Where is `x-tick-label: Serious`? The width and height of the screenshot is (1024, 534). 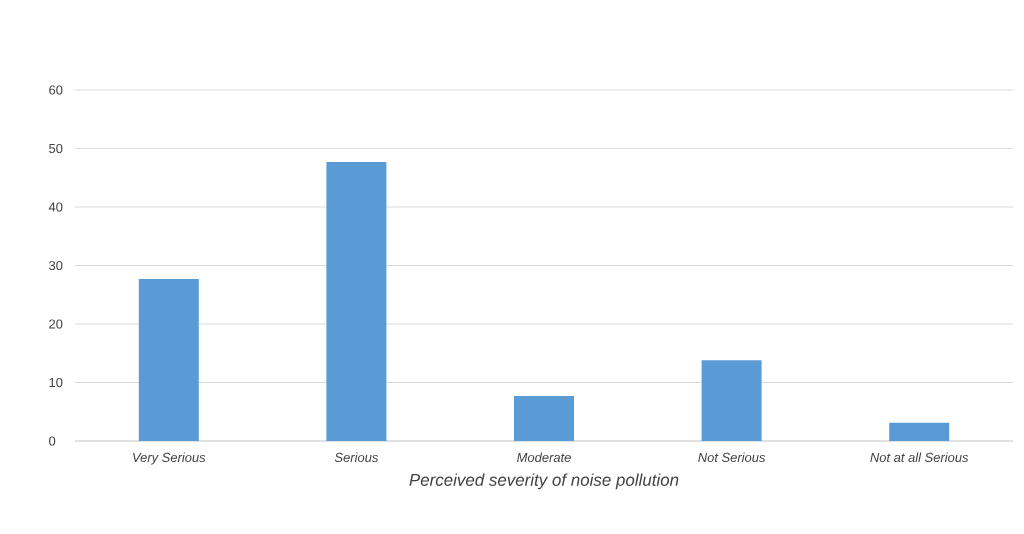
x-tick-label: Serious is located at coordinates (356, 457).